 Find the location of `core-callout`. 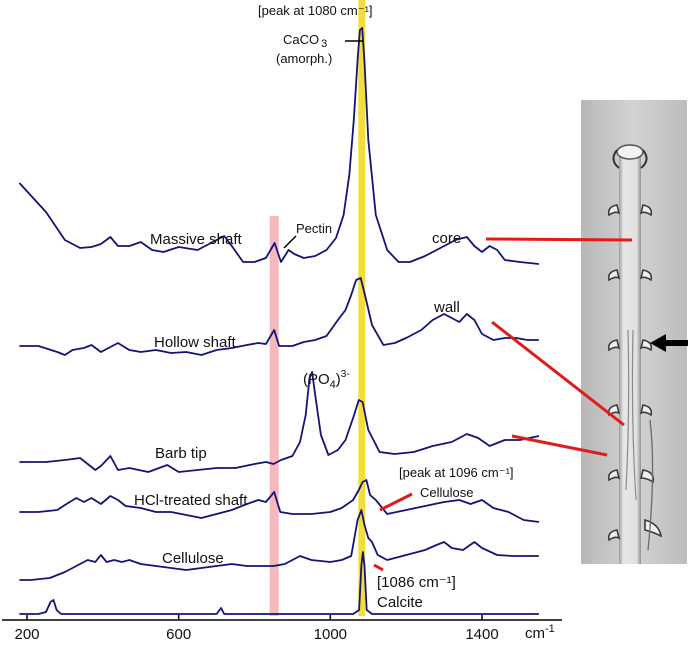

core-callout is located at coordinates (559, 239).